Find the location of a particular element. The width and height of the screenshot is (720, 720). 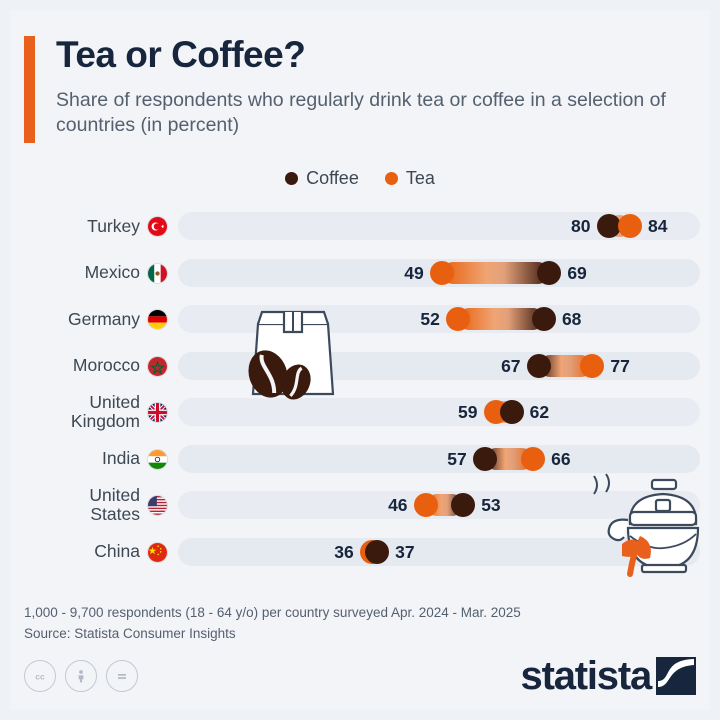

value-label-right: 62 is located at coordinates (539, 412).